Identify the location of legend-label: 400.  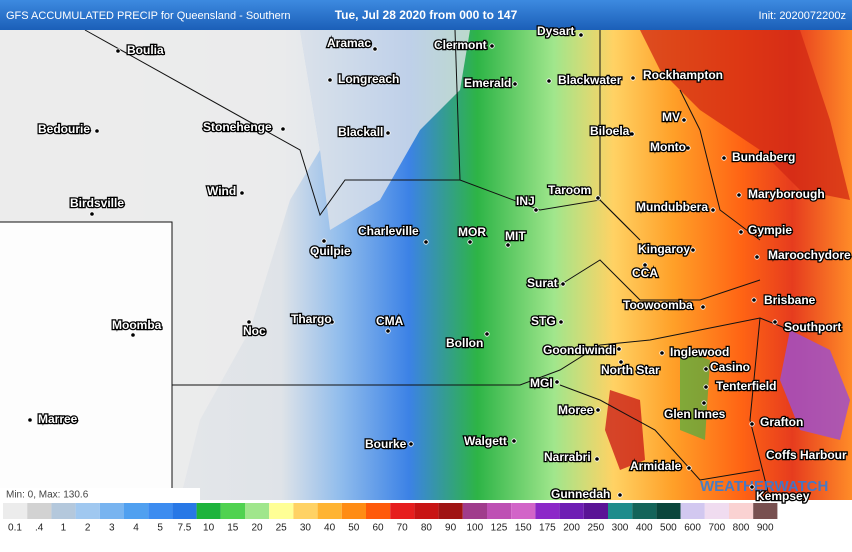
(644, 528).